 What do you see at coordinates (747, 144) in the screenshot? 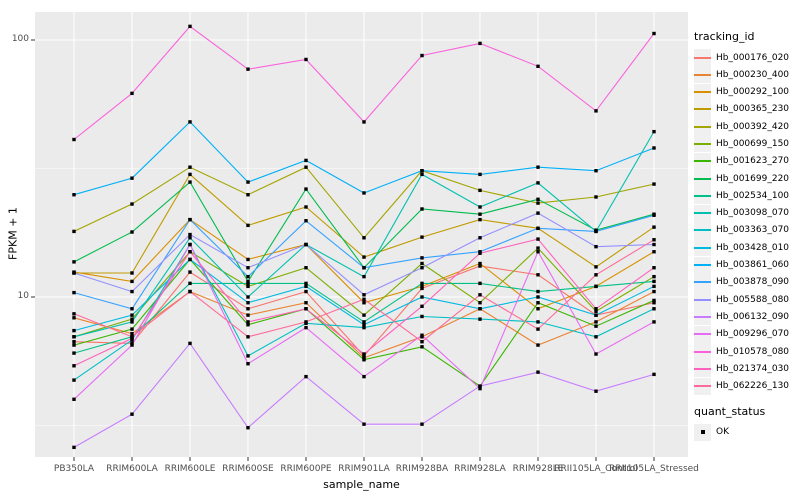
I see `legend-item: Hb_000699_150` at bounding box center [747, 144].